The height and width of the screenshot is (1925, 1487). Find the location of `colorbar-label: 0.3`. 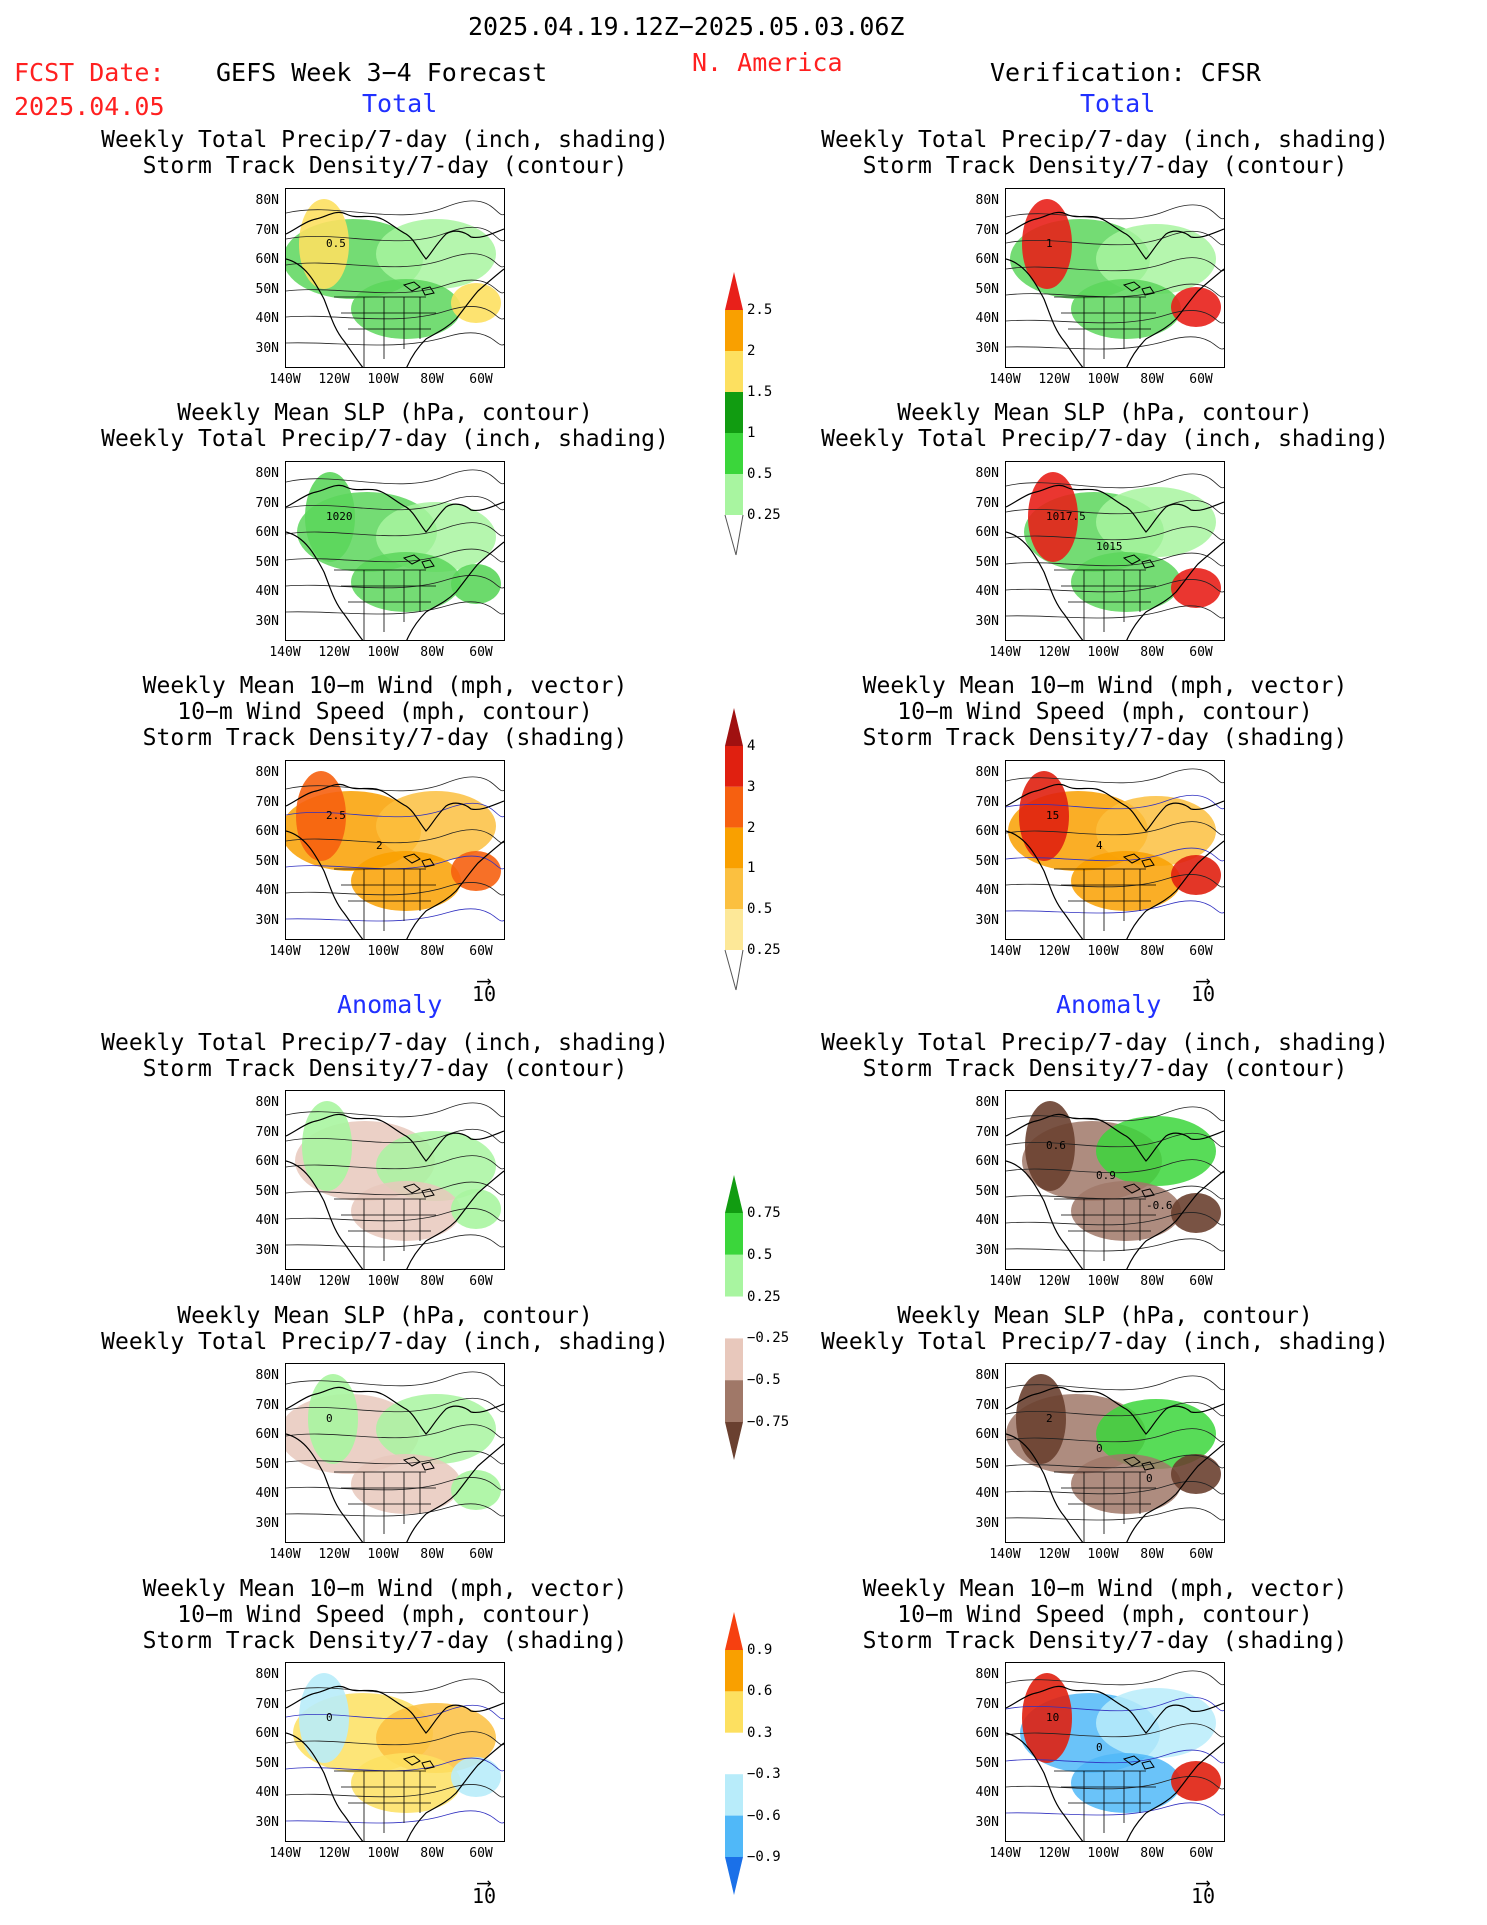

colorbar-label: 0.3 is located at coordinates (760, 1732).